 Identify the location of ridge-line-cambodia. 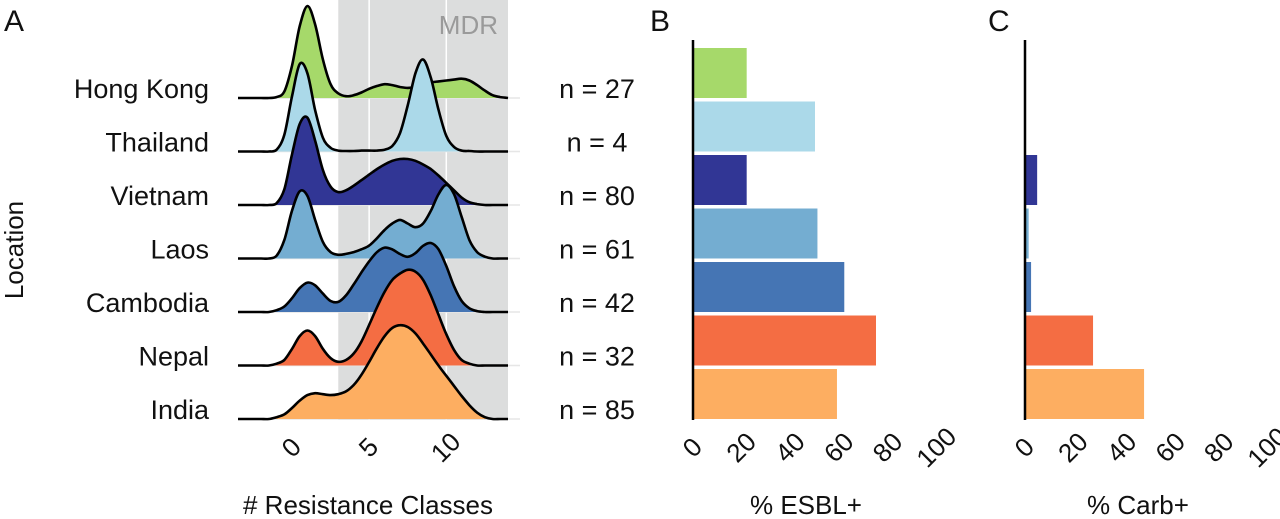
(372, 277).